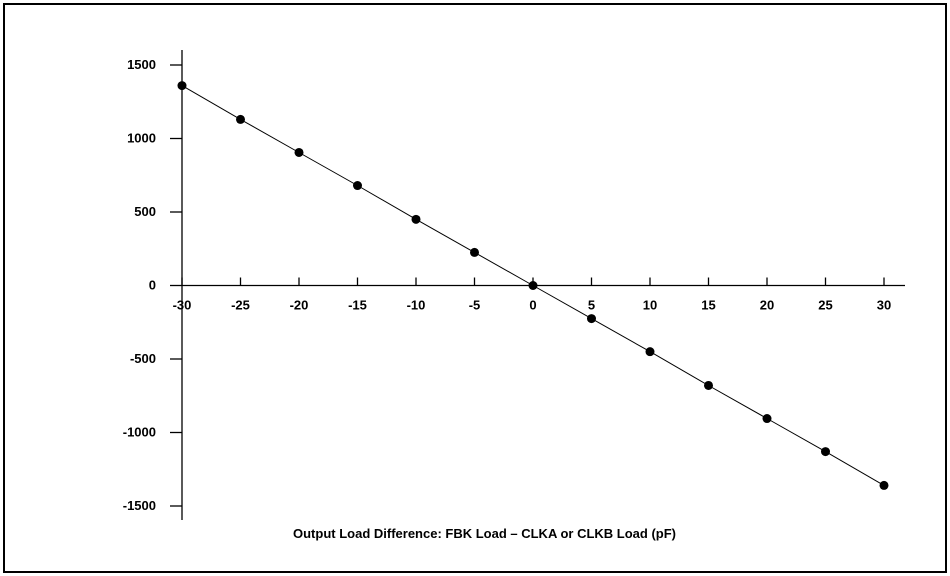 The image size is (950, 576). I want to click on x-tick-label: -25, so click(240, 305).